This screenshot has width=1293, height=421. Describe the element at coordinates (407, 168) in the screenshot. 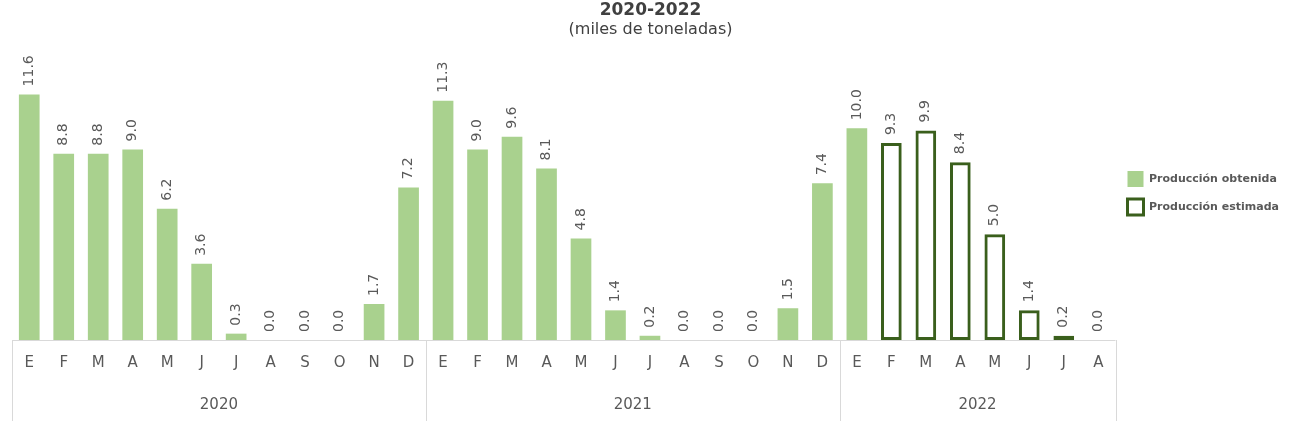

I see `data-label: 7.2` at that location.